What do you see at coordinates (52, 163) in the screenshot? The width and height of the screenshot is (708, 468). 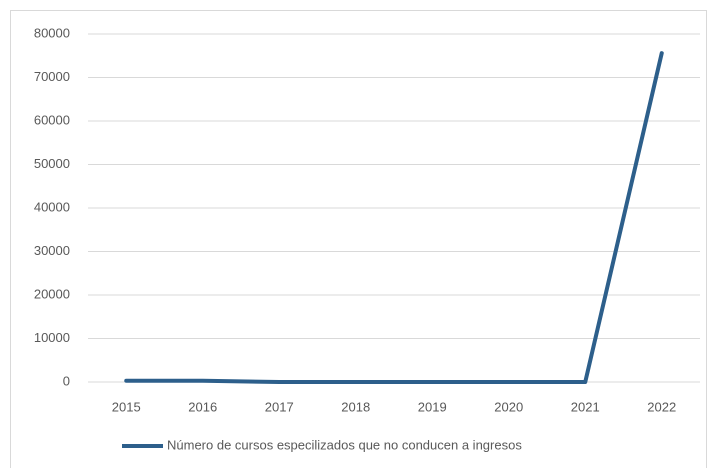 I see `y-tick-label: 50000` at bounding box center [52, 163].